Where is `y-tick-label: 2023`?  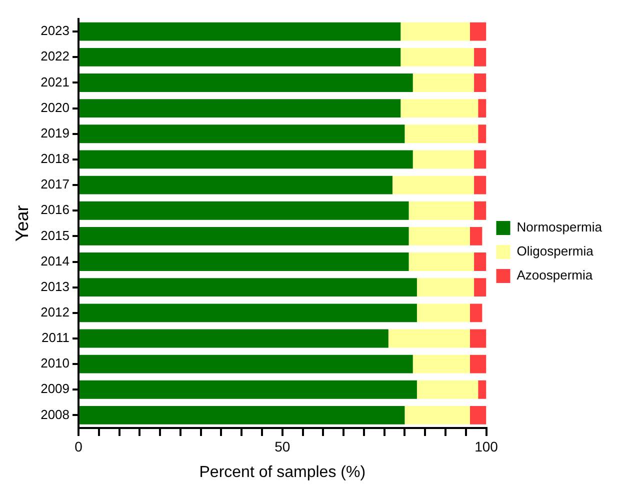
y-tick-label: 2023 is located at coordinates (55, 30).